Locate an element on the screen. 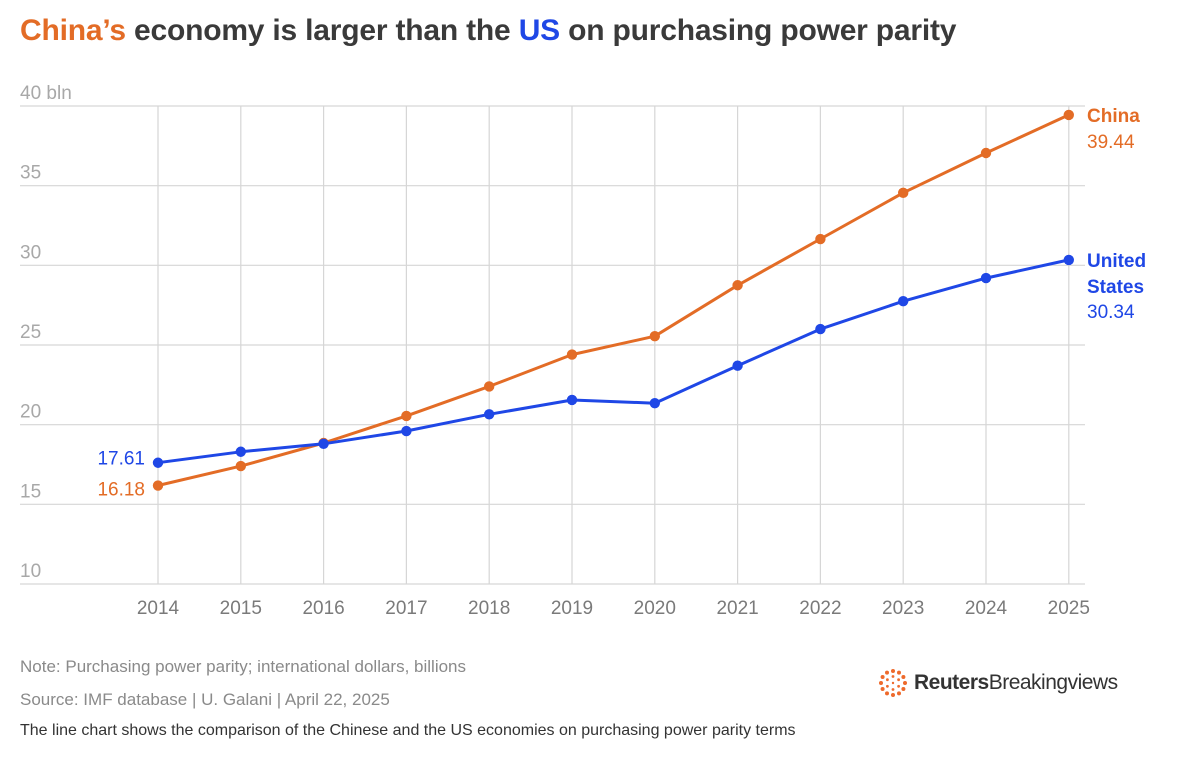 This screenshot has height=764, width=1178. y-tick-label: 40 bln is located at coordinates (46, 93).